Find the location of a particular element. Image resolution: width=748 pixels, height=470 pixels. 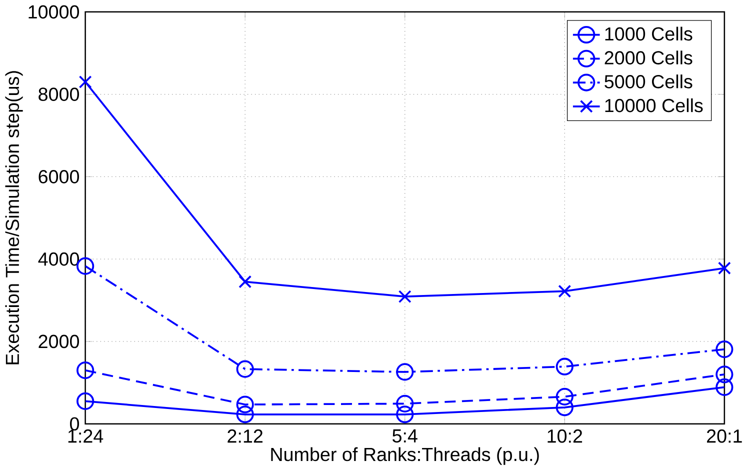

y-tick-label: 10000 is located at coordinates (54, 12).